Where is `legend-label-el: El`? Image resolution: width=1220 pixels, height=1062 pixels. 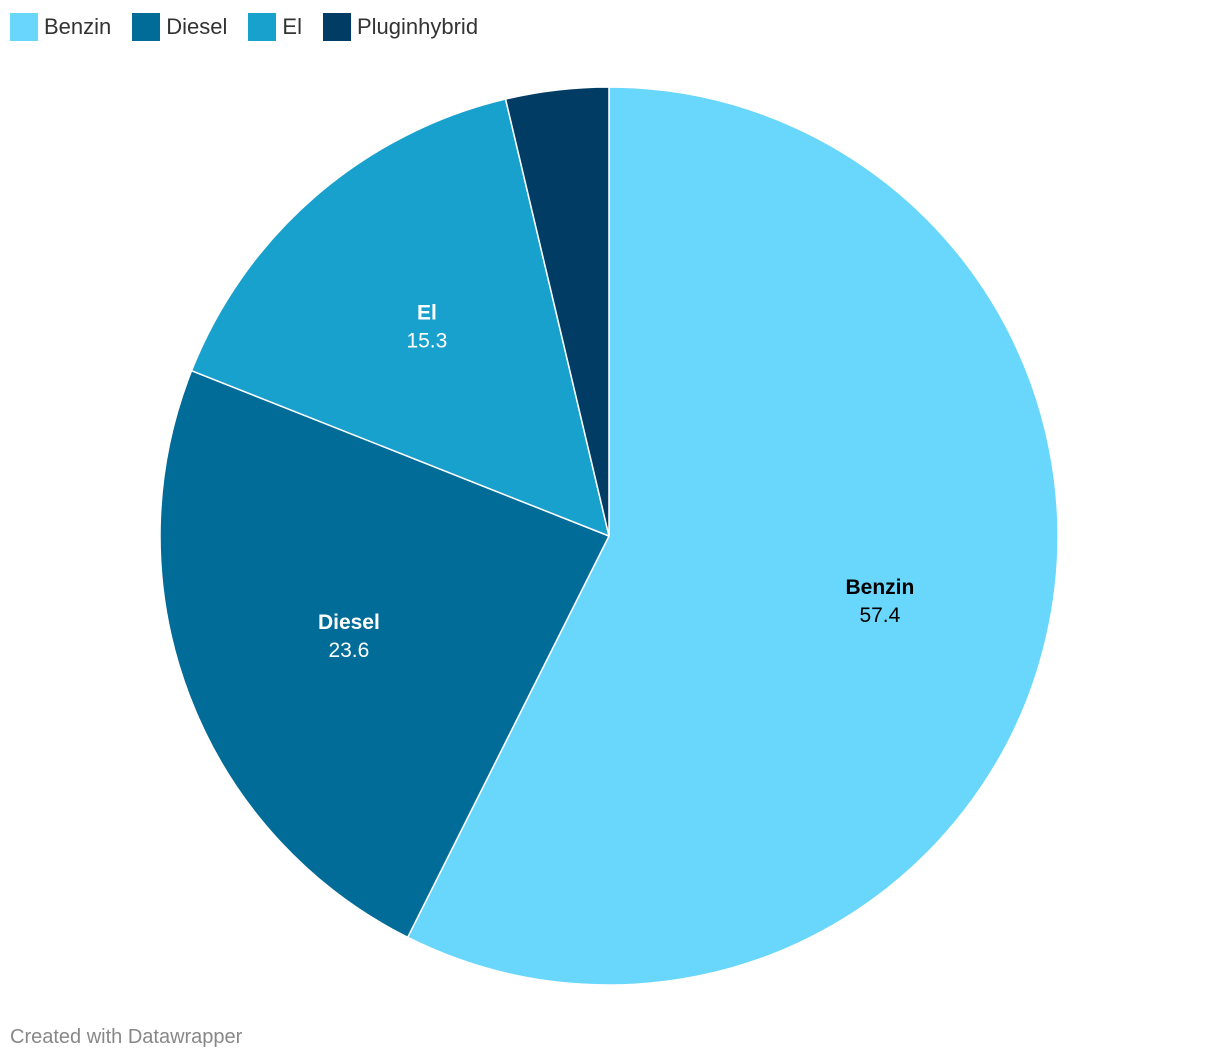 legend-label-el: El is located at coordinates (292, 26).